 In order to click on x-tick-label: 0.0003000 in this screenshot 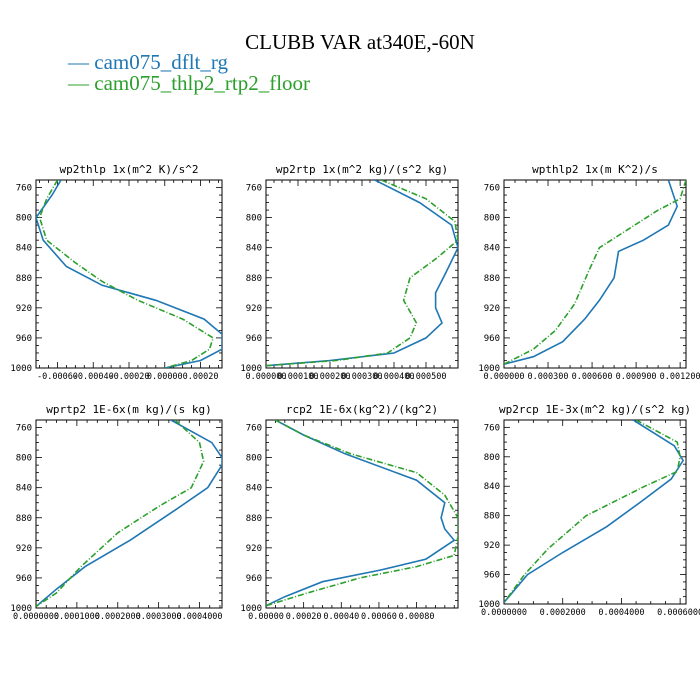, I will do `click(159, 617)`.